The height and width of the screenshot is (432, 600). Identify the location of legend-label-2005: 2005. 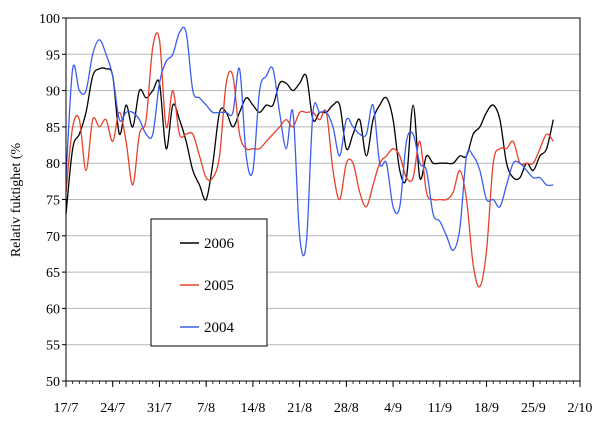
(219, 286).